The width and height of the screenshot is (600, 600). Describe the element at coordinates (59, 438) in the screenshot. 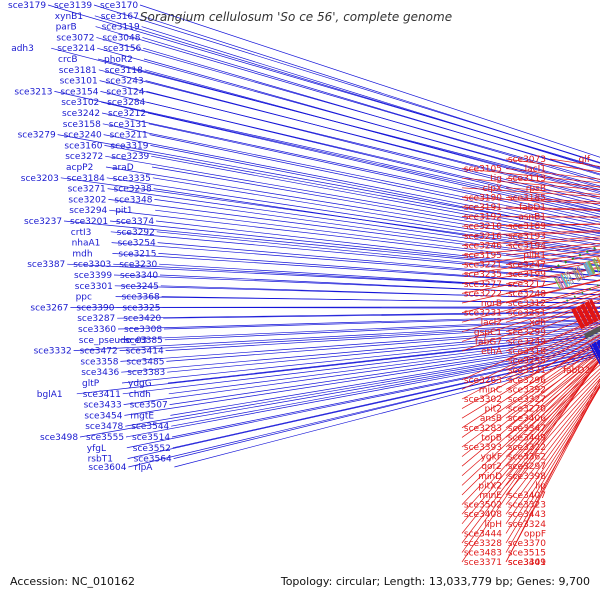

I see `left-gene-label: sce3498` at that location.